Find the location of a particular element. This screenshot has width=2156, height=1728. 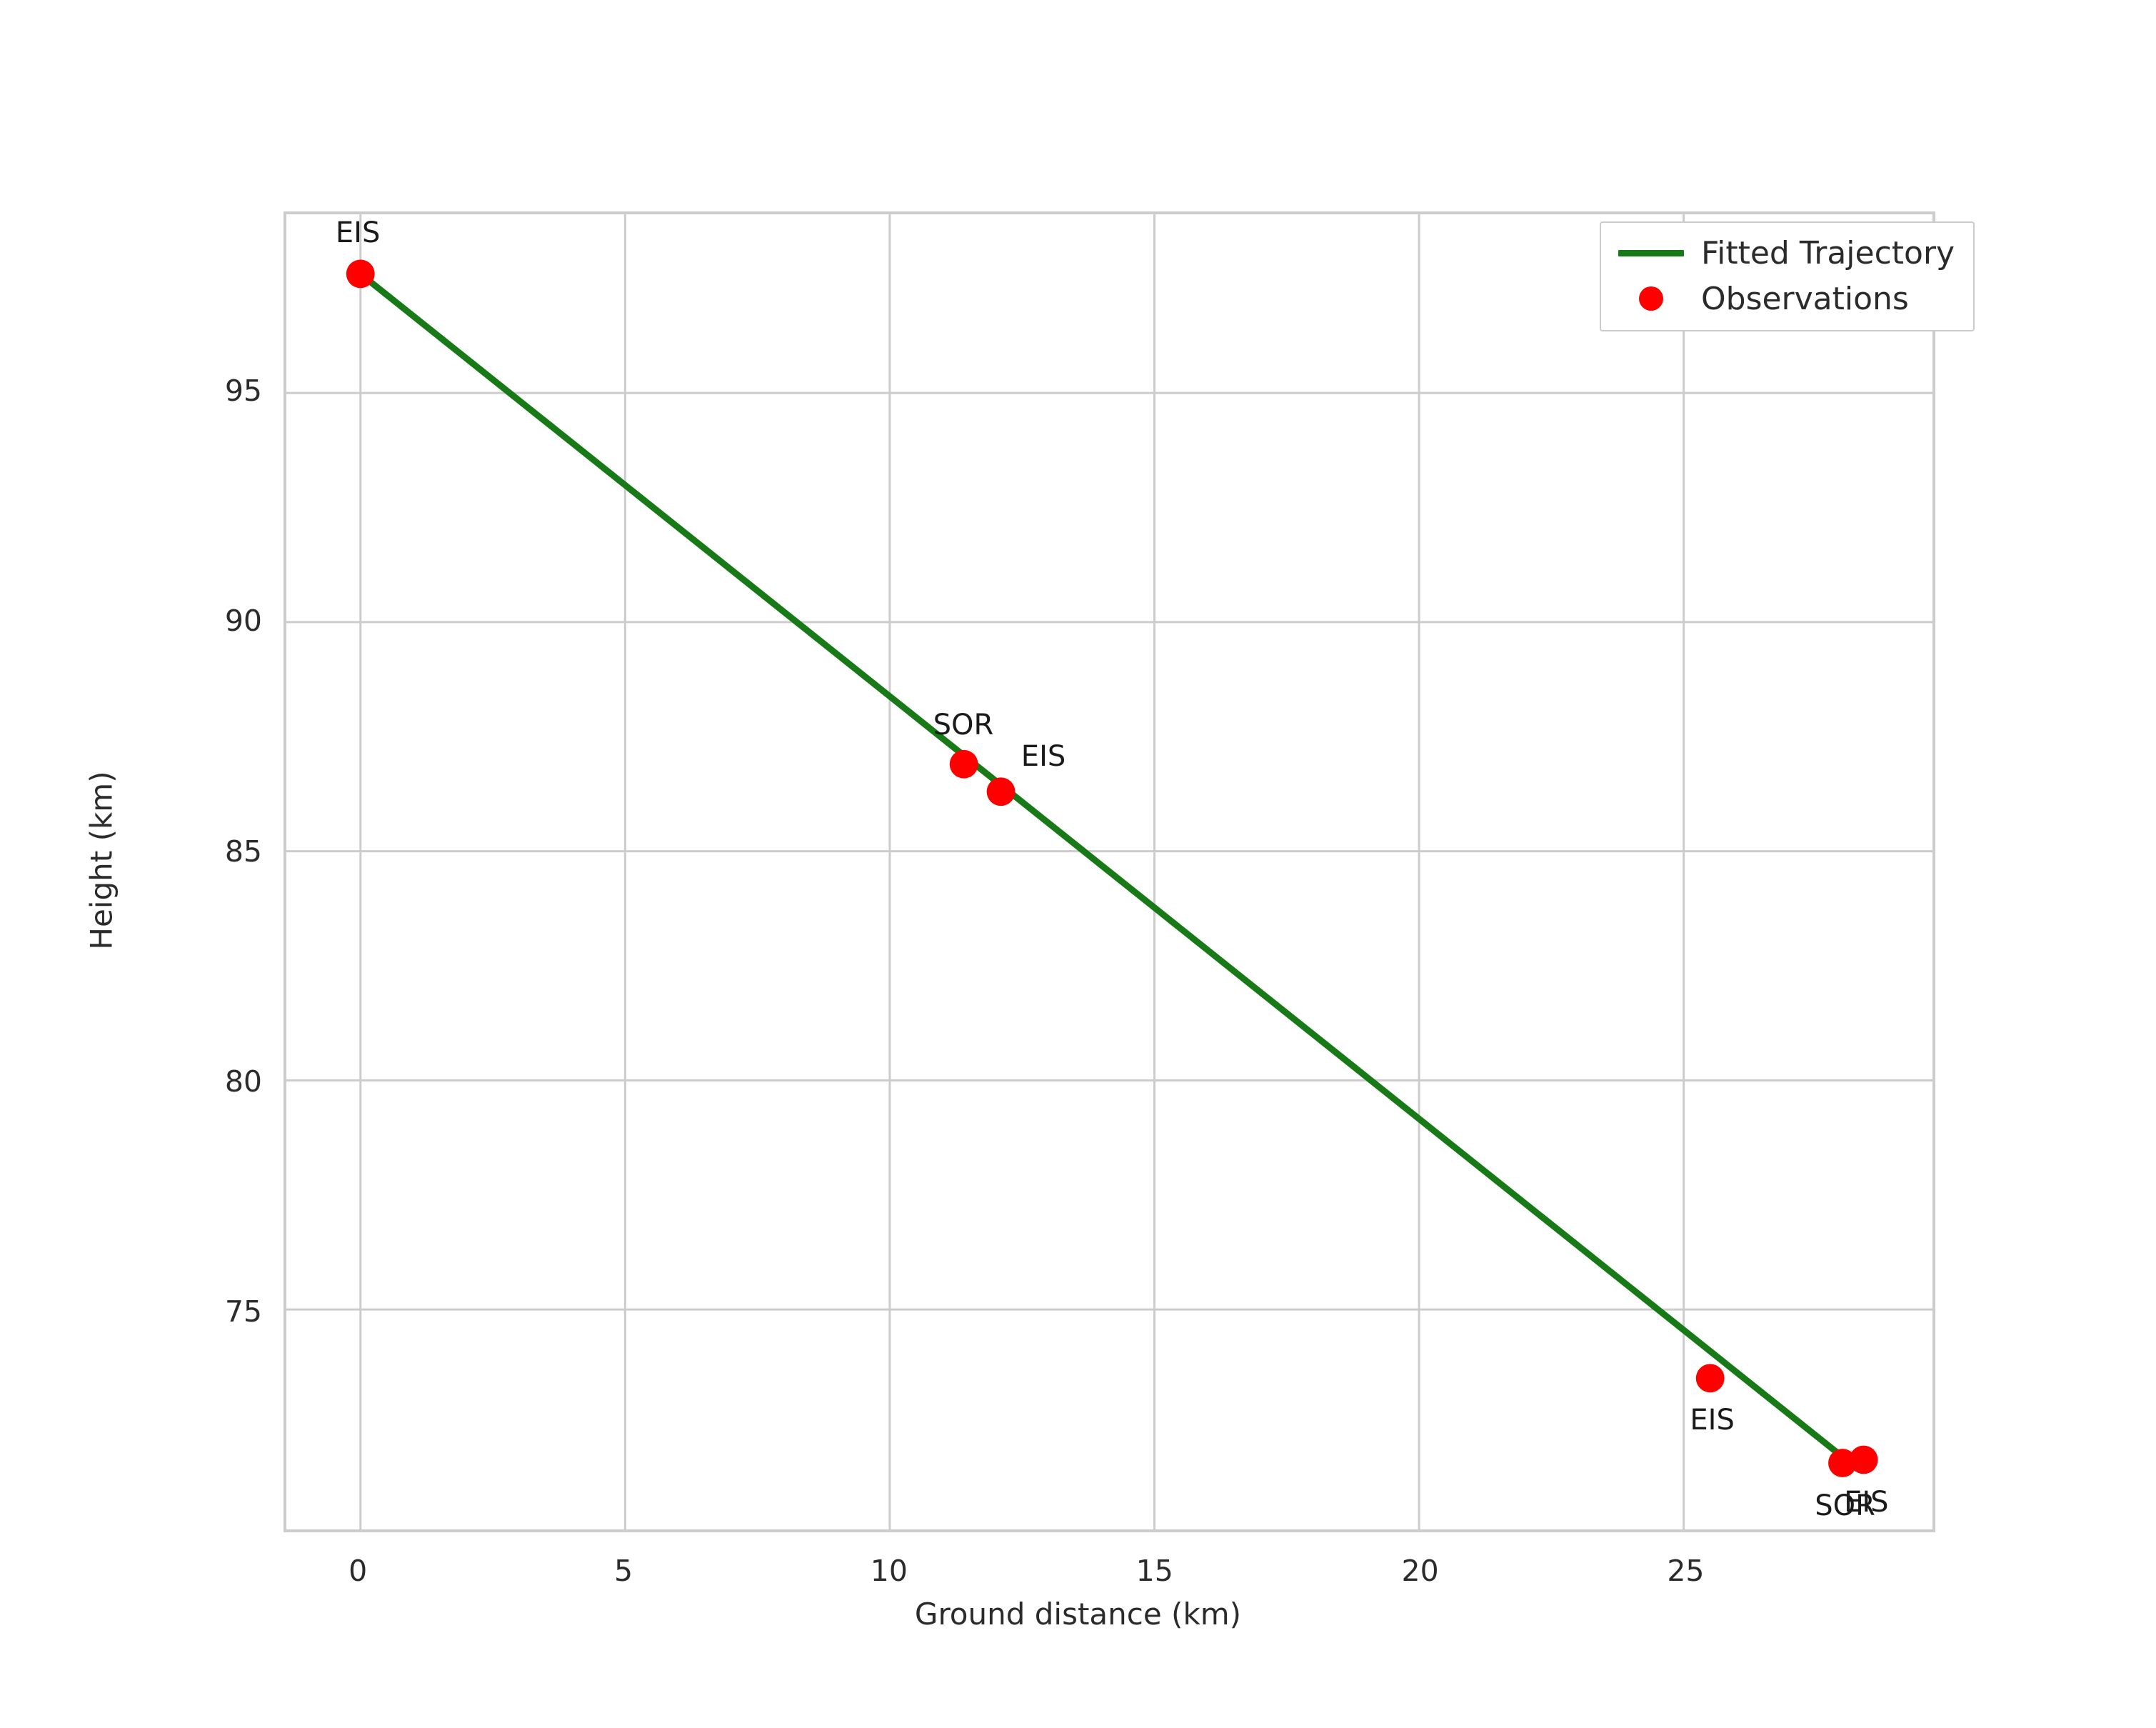

legend-line-swatch is located at coordinates (1651, 252).